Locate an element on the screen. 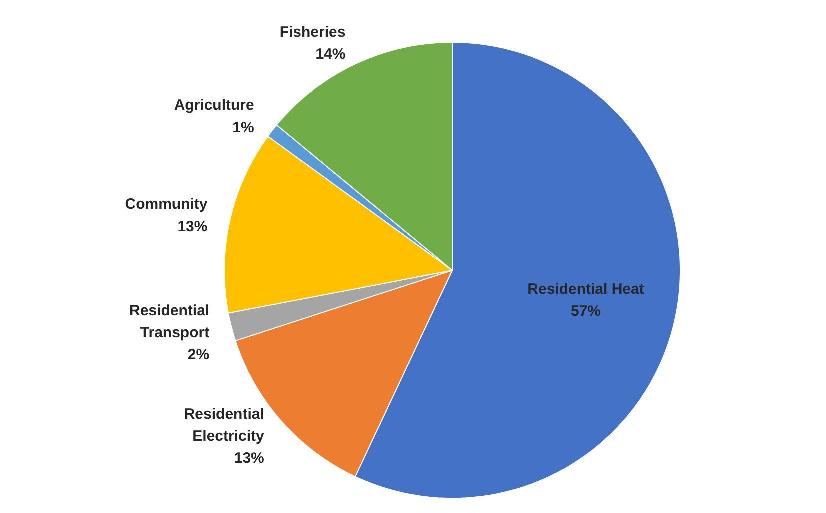 The width and height of the screenshot is (826, 513). slice-label: Residential Heat is located at coordinates (586, 289).